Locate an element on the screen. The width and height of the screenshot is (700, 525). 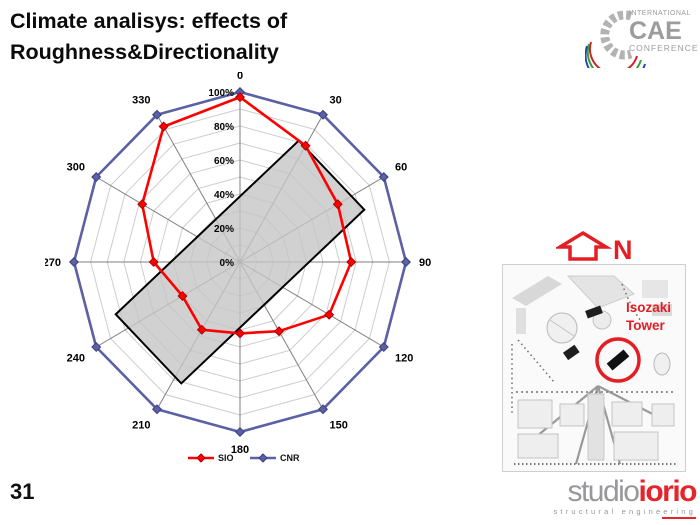
direction-label-270: 270 is located at coordinates (53, 263).